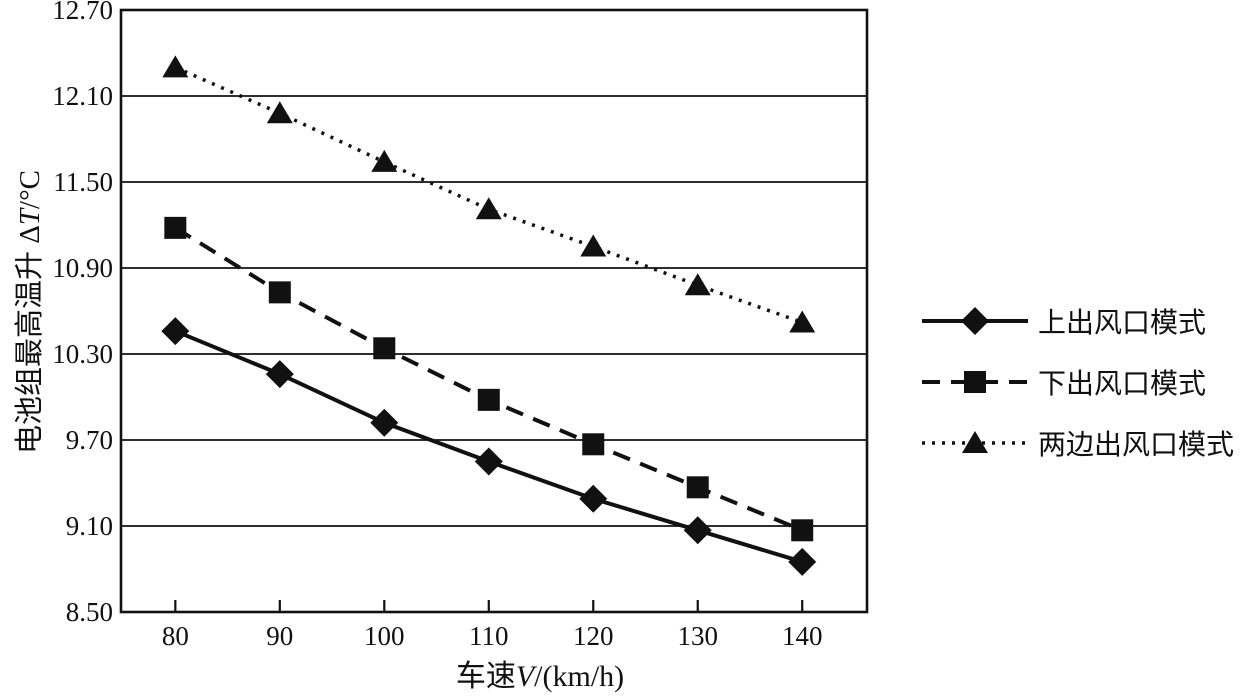 Image resolution: width=1260 pixels, height=696 pixels. I want to click on legend: 上出风口模式 下出风口模式 两边出风口模式, so click(1078, 381).